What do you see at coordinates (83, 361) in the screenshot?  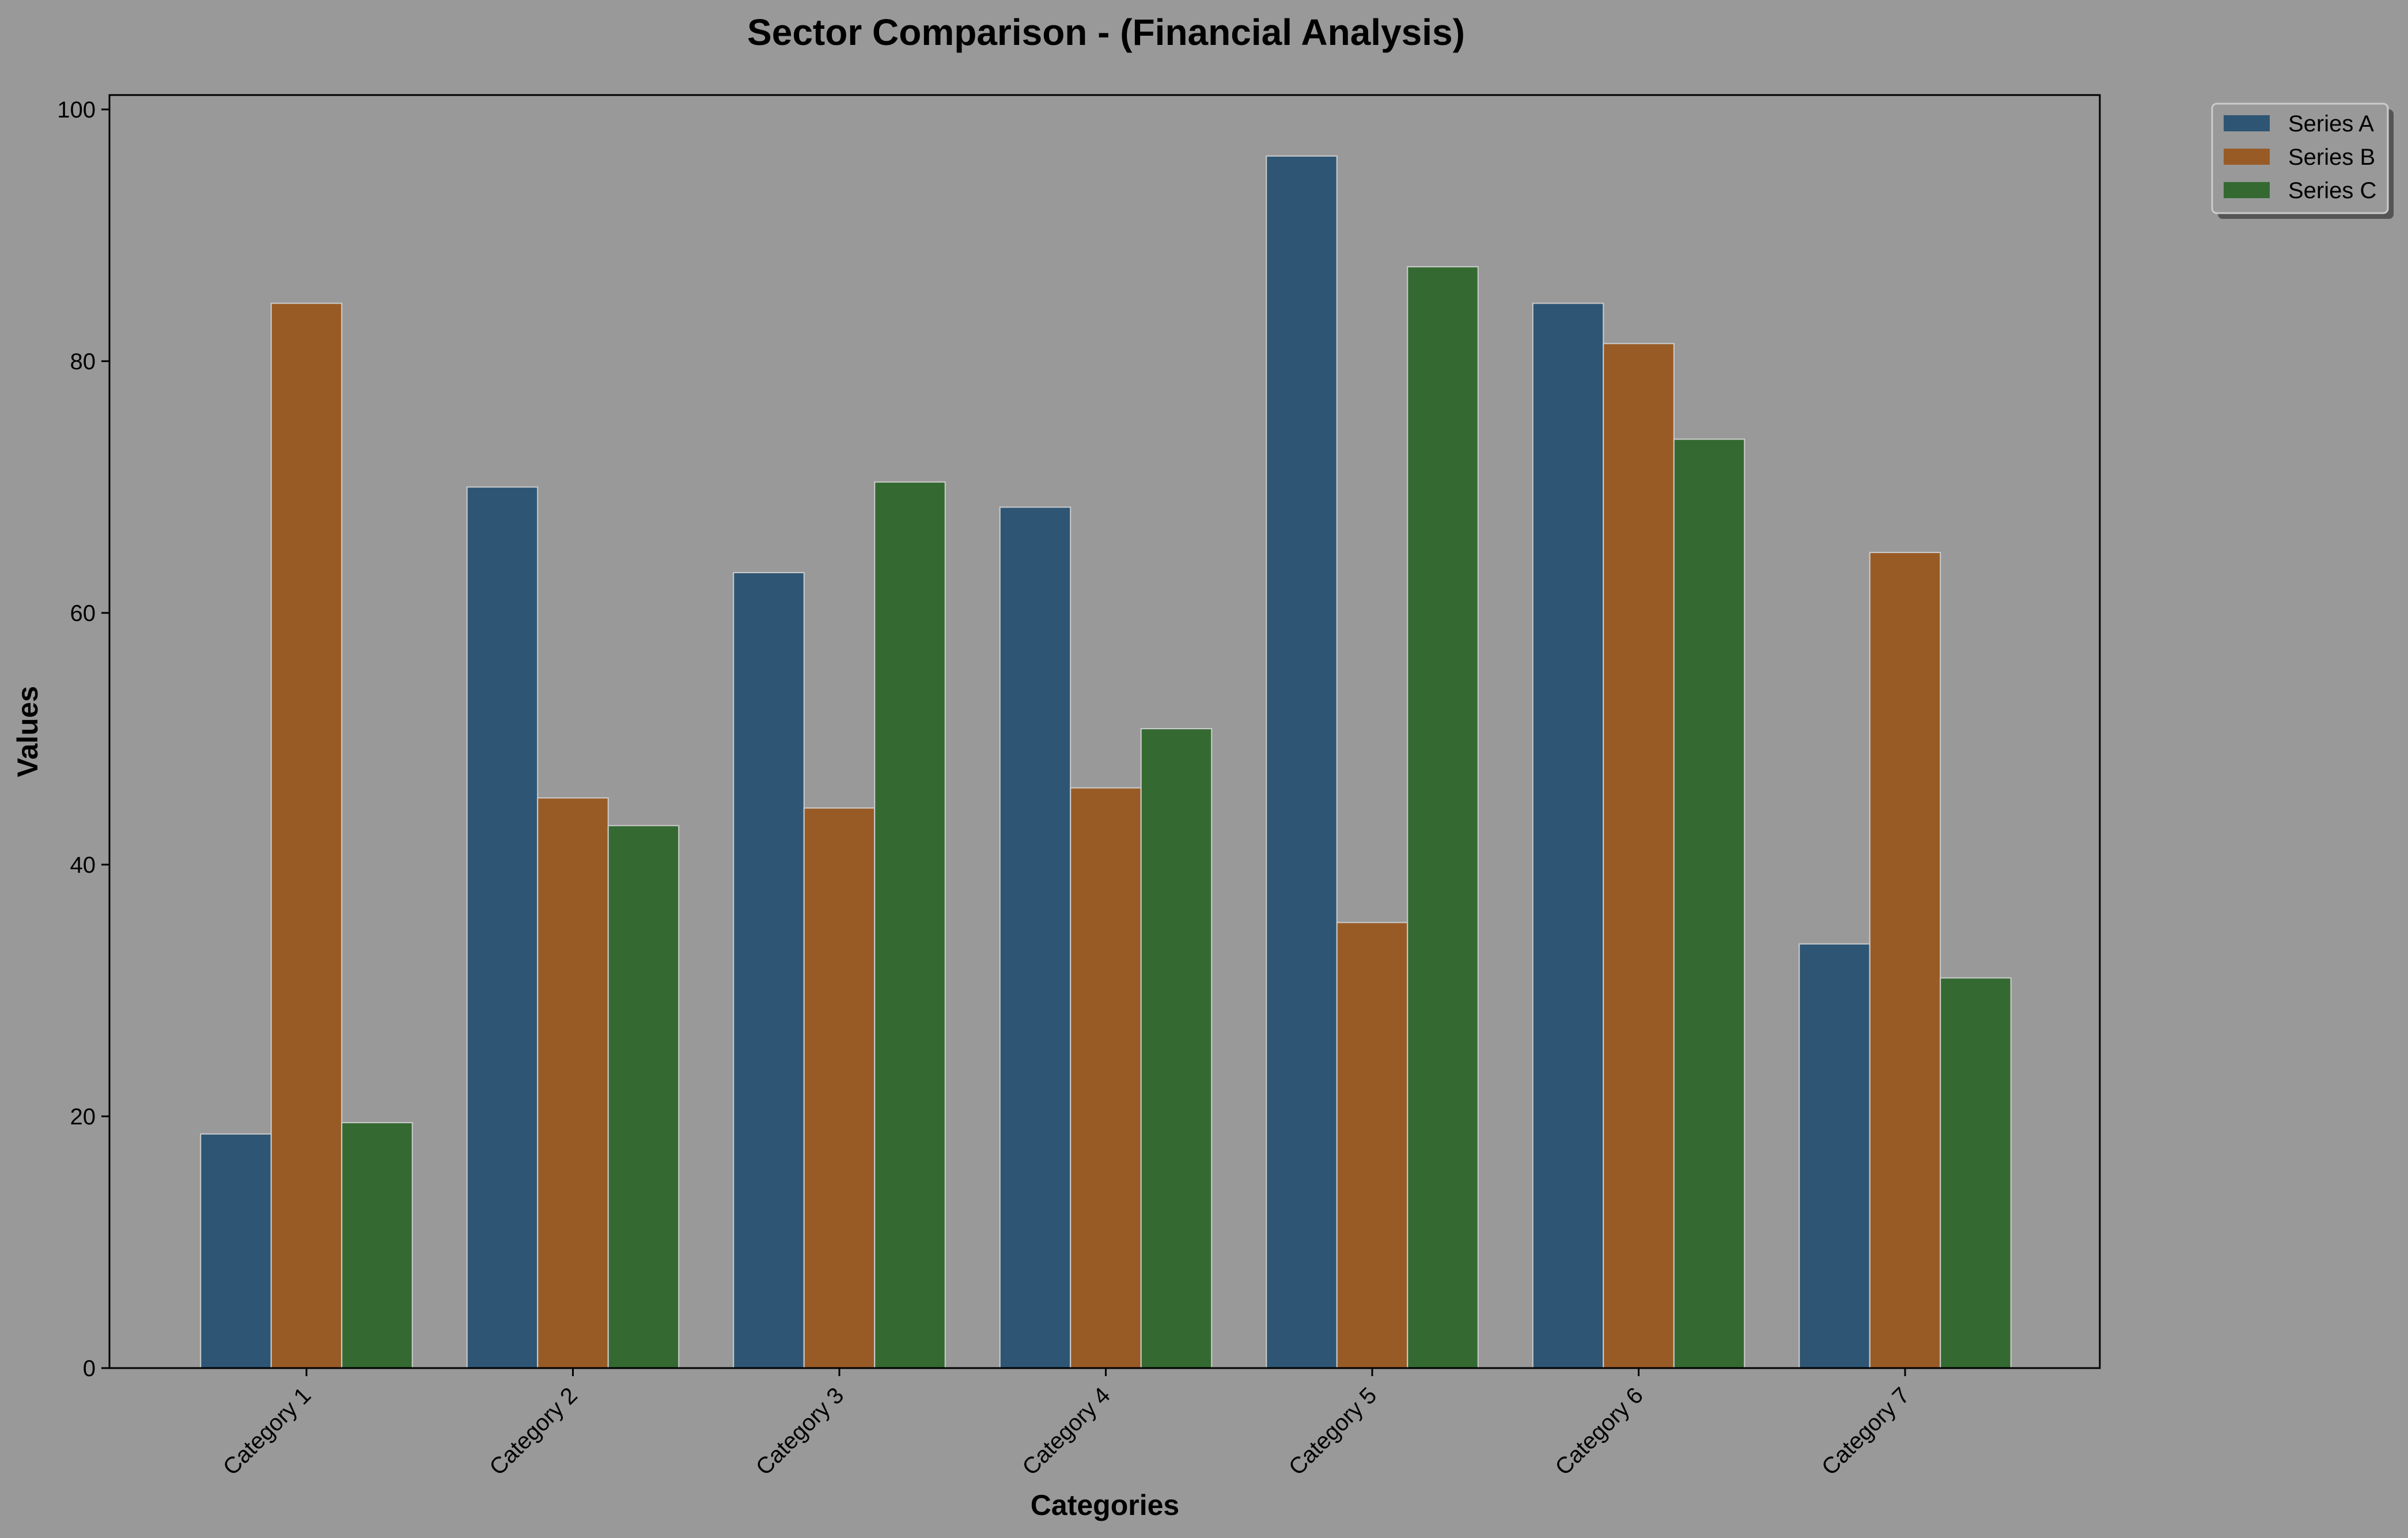 I see `y-tick-label: 80` at bounding box center [83, 361].